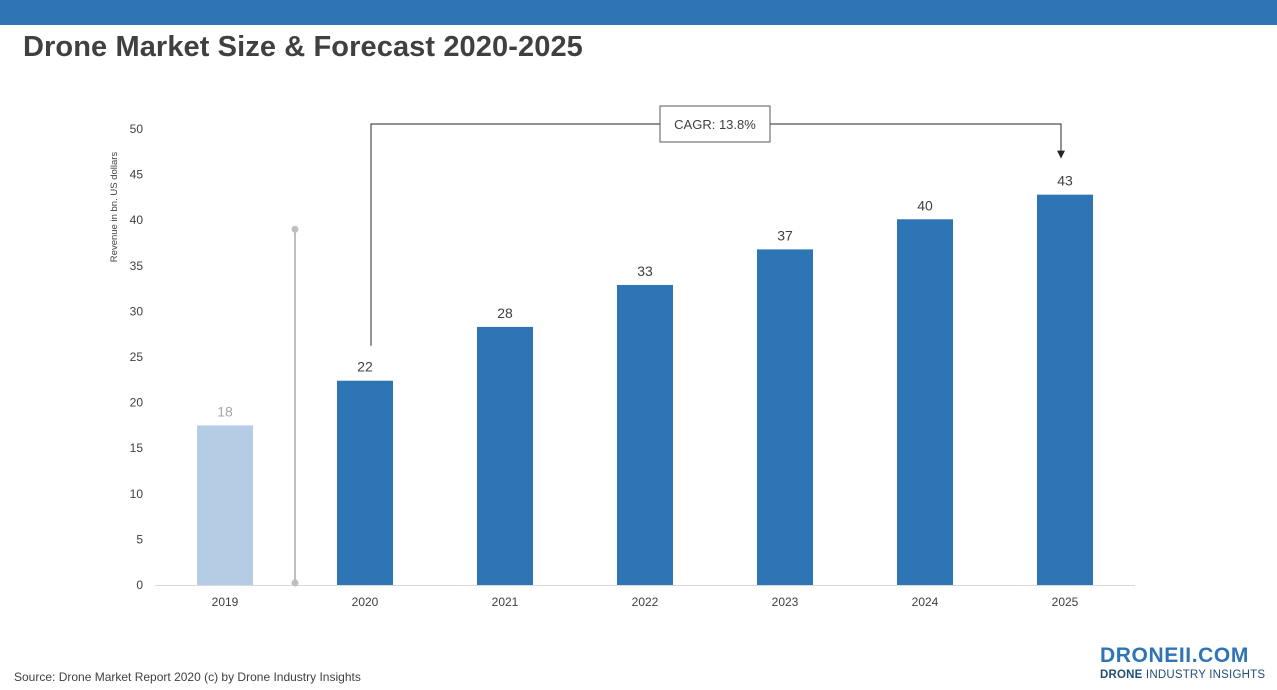  I want to click on data-label-2022: 33, so click(645, 271).